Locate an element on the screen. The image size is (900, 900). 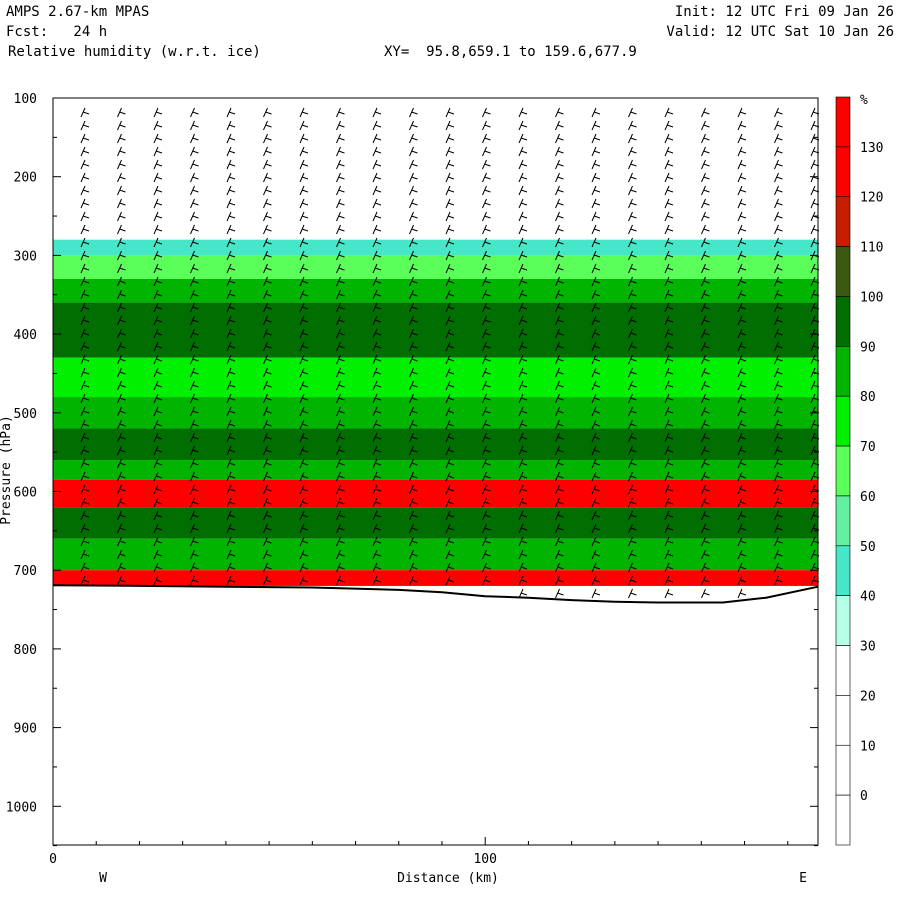
colorbar-label: 50 is located at coordinates (868, 547).